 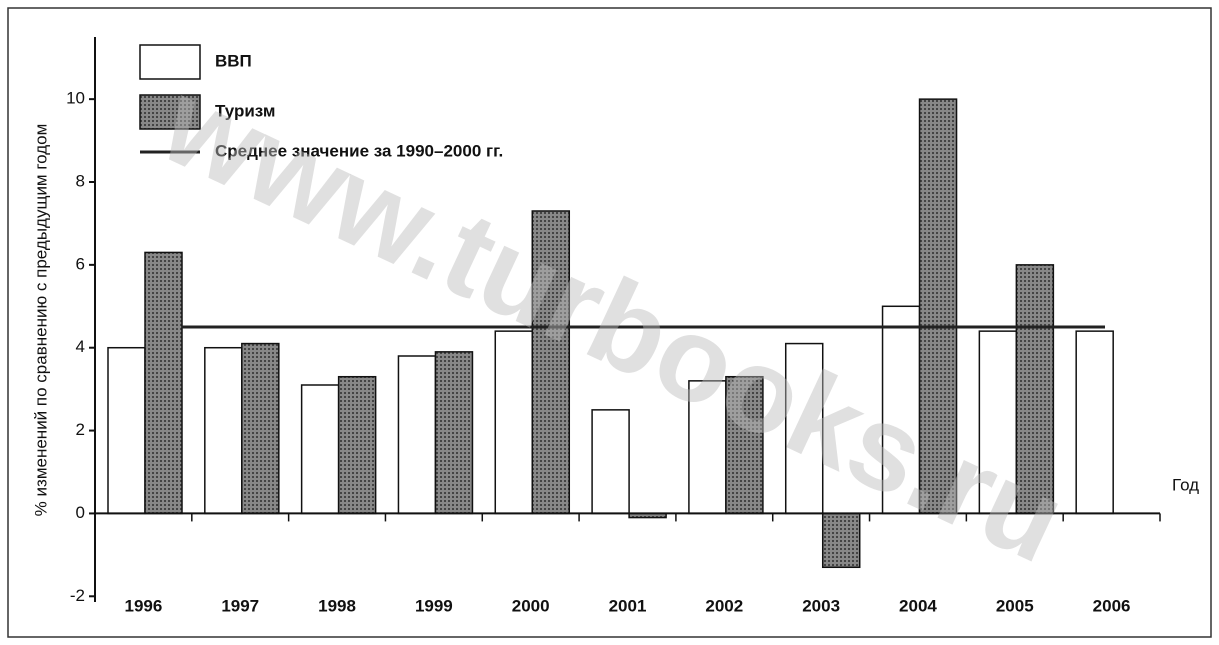 What do you see at coordinates (1185, 484) in the screenshot?
I see `x-axis-label: Год` at bounding box center [1185, 484].